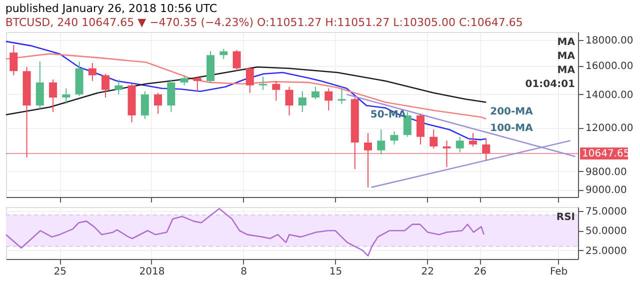  Describe the element at coordinates (512, 128) in the screenshot. I see `annotation: 100-MA` at that location.